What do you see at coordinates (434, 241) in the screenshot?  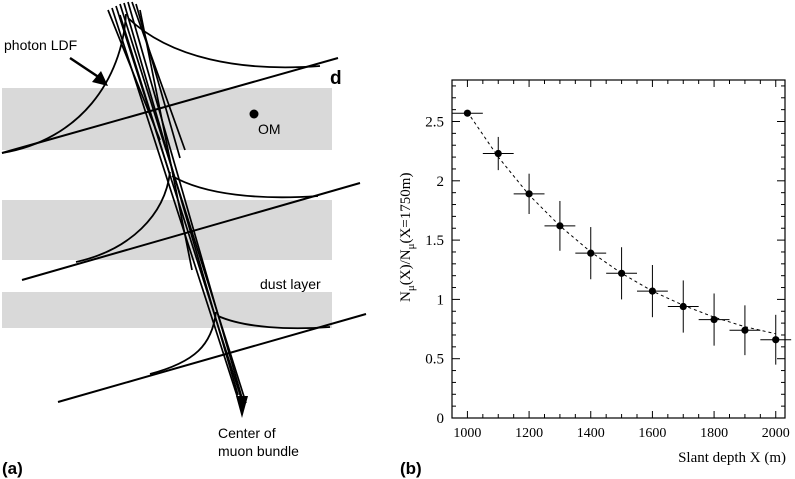 I see `y-tick-label: 1.5` at bounding box center [434, 241].